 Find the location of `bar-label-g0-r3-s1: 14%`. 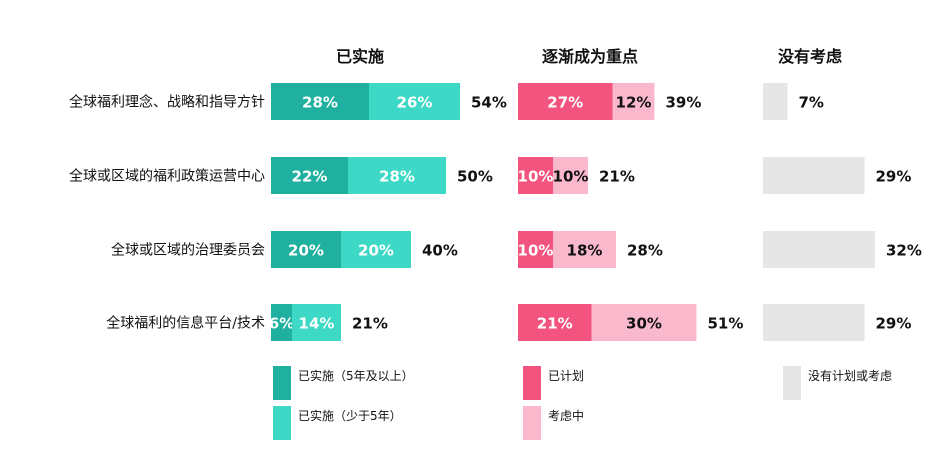

bar-label-g0-r3-s1: 14% is located at coordinates (317, 324).